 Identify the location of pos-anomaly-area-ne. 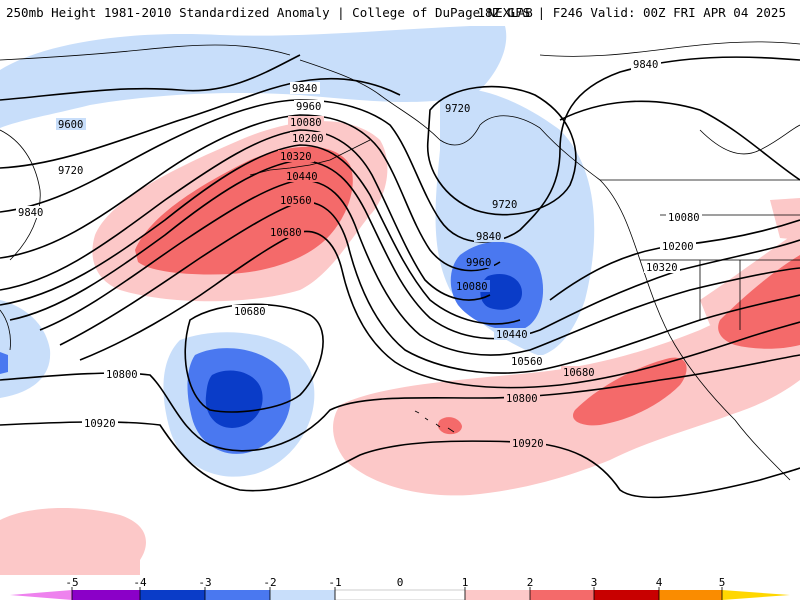
(785, 219).